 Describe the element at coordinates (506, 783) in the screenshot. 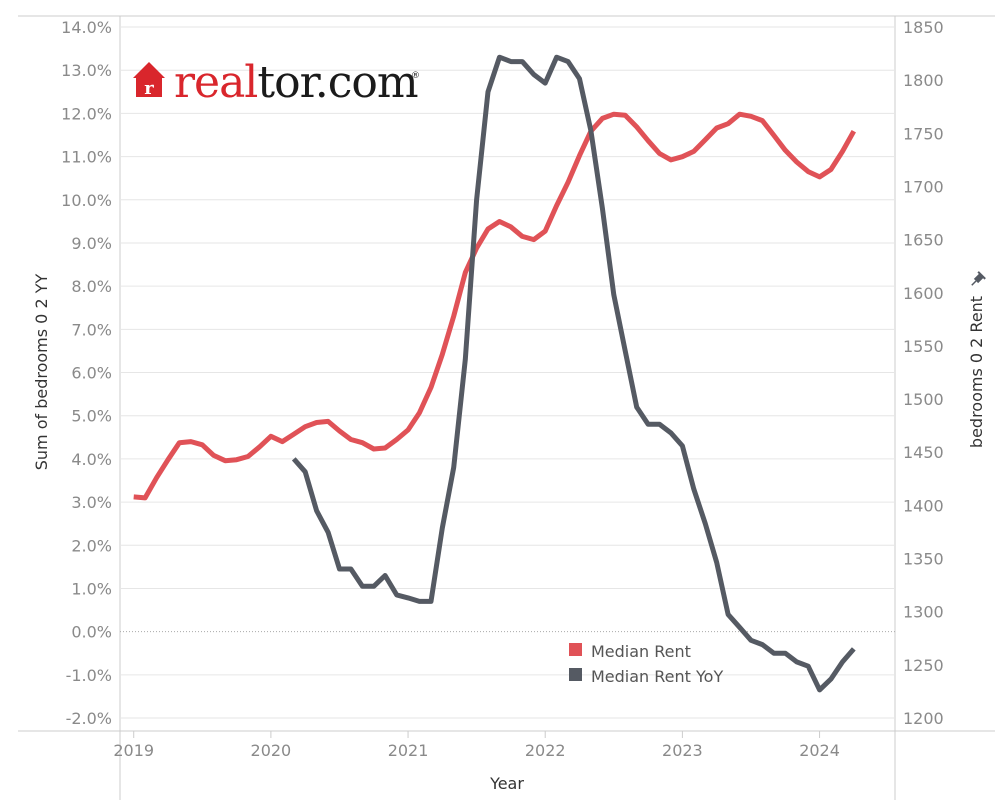

I see `x-axis-title: Year` at that location.